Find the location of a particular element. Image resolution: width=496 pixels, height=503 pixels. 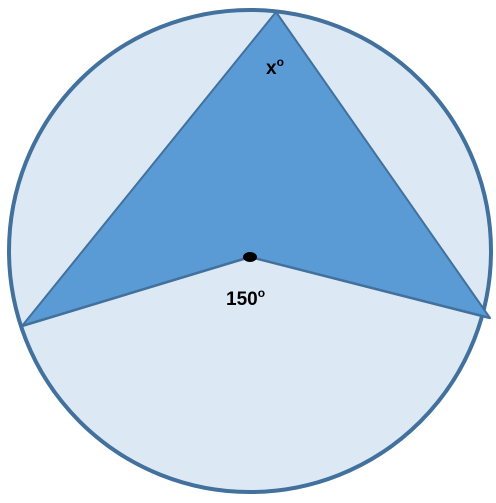

center-angle-value: 150 is located at coordinates (242, 299).